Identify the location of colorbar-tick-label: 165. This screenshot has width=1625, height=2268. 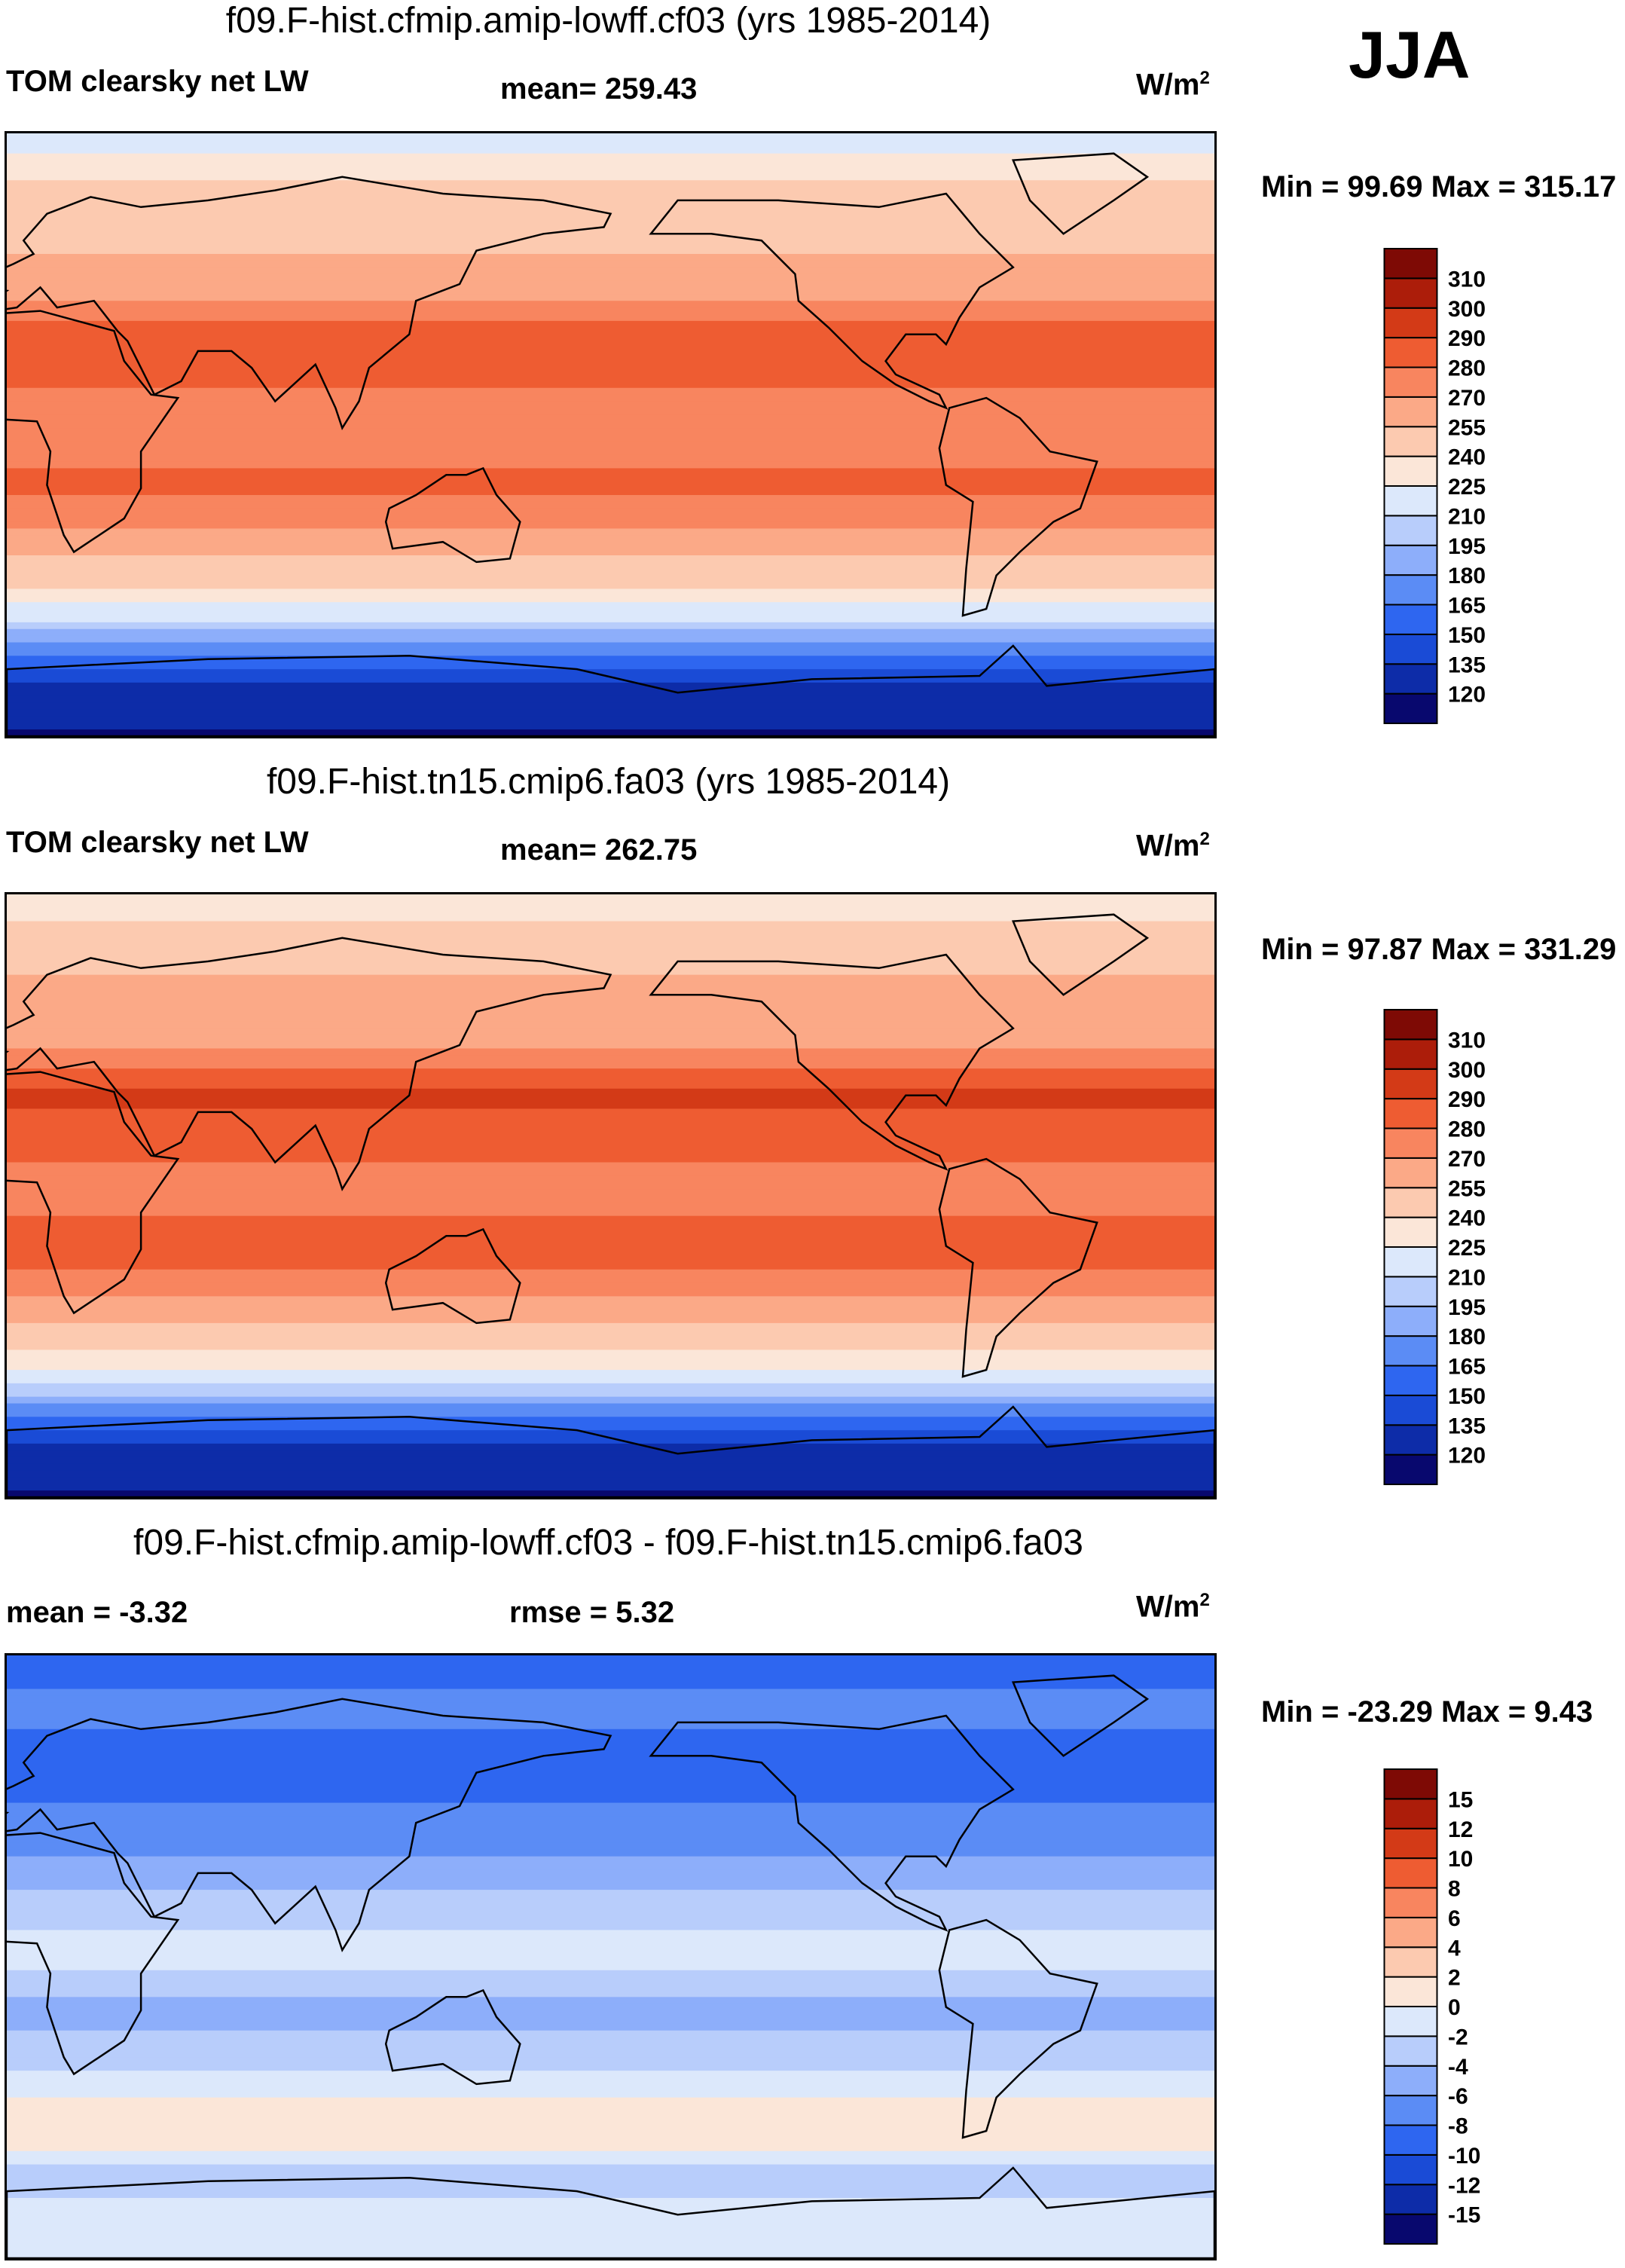
(1467, 1367).